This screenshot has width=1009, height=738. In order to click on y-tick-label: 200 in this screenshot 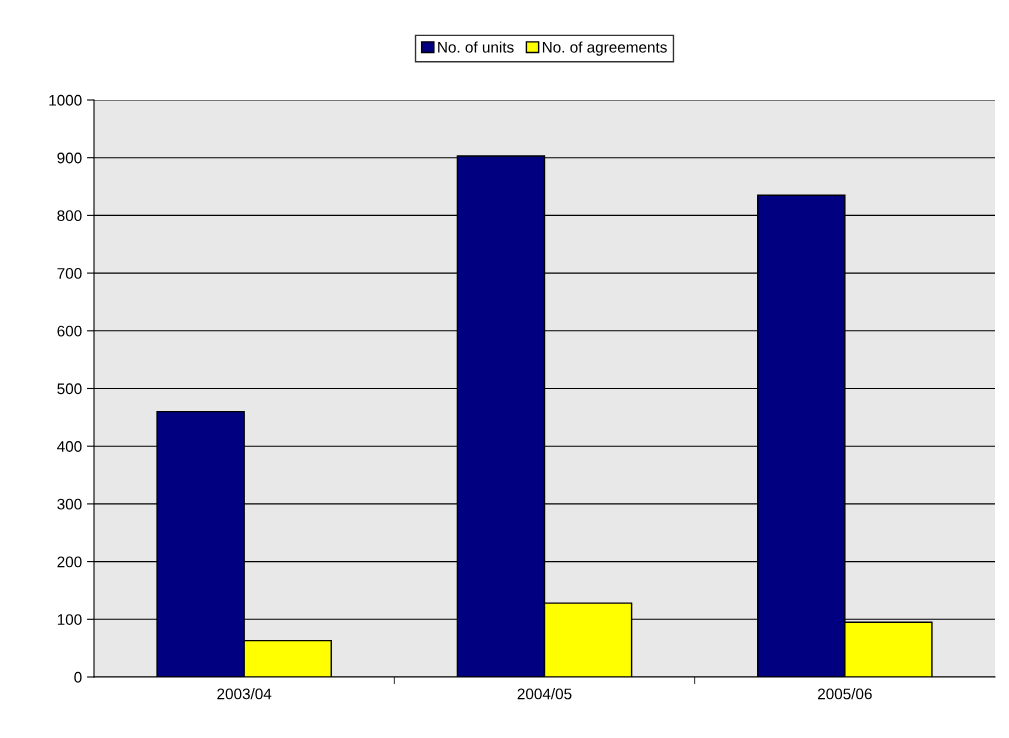, I will do `click(69, 562)`.